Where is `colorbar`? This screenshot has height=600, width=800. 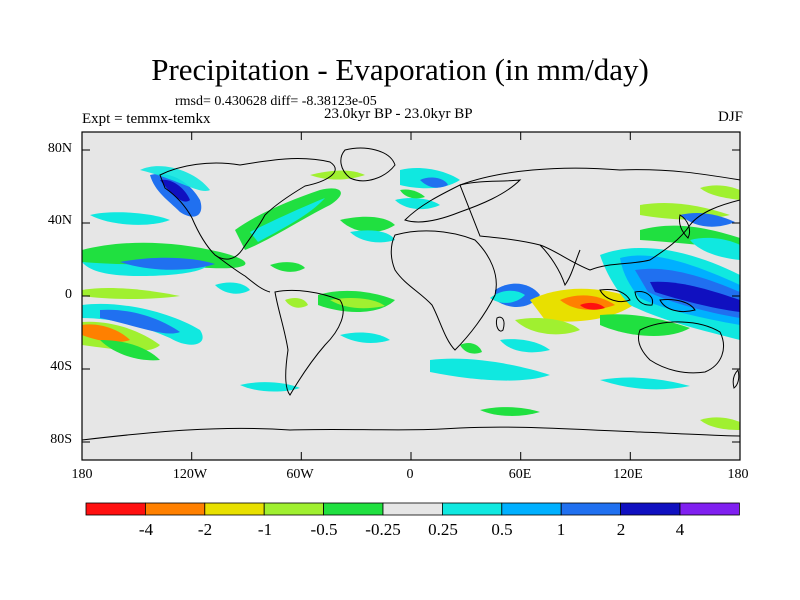 colorbar is located at coordinates (412, 509).